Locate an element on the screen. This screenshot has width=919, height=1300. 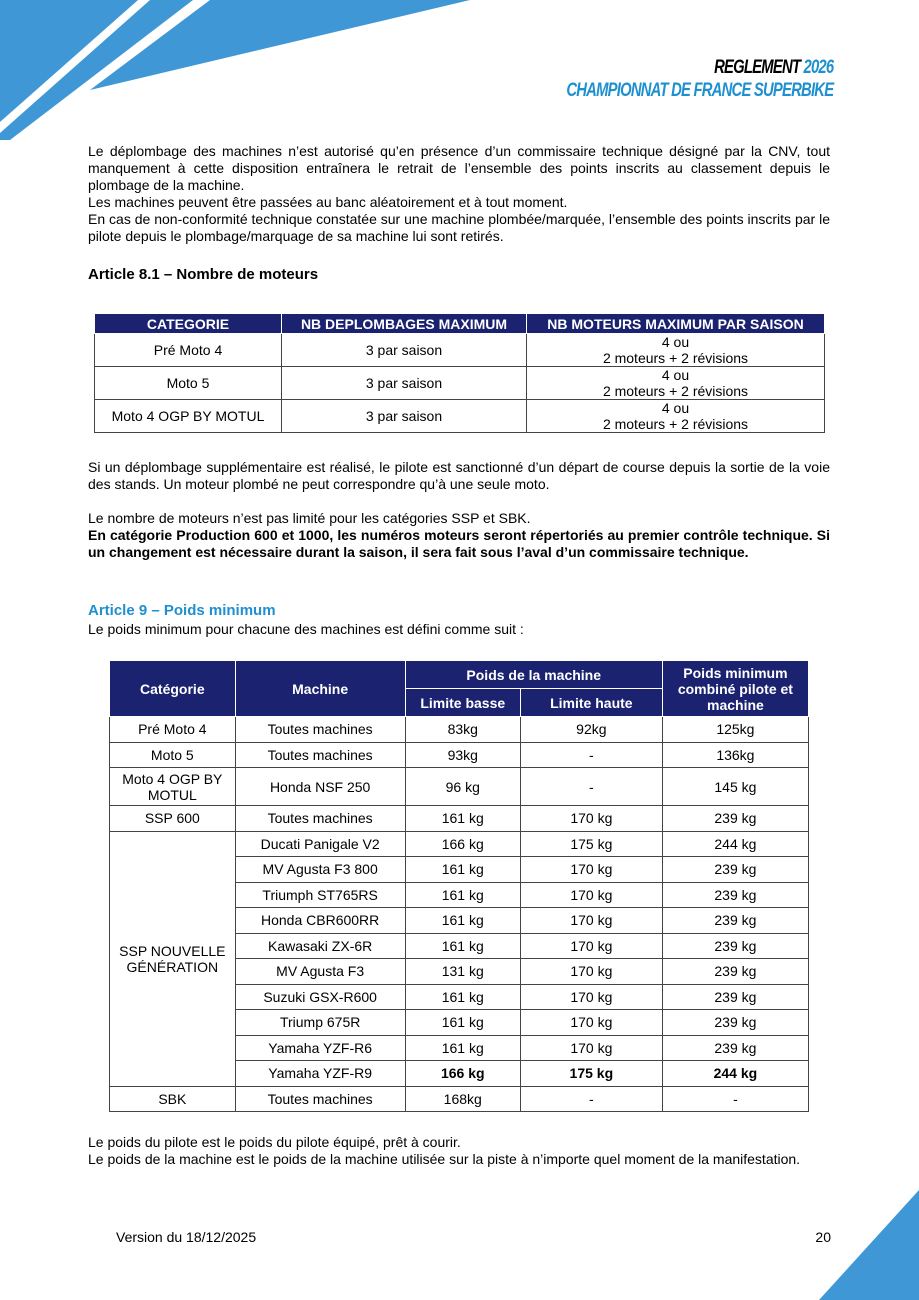
table-row: Moto 5 Toutes machines 93kg -136kg is located at coordinates (459, 754).